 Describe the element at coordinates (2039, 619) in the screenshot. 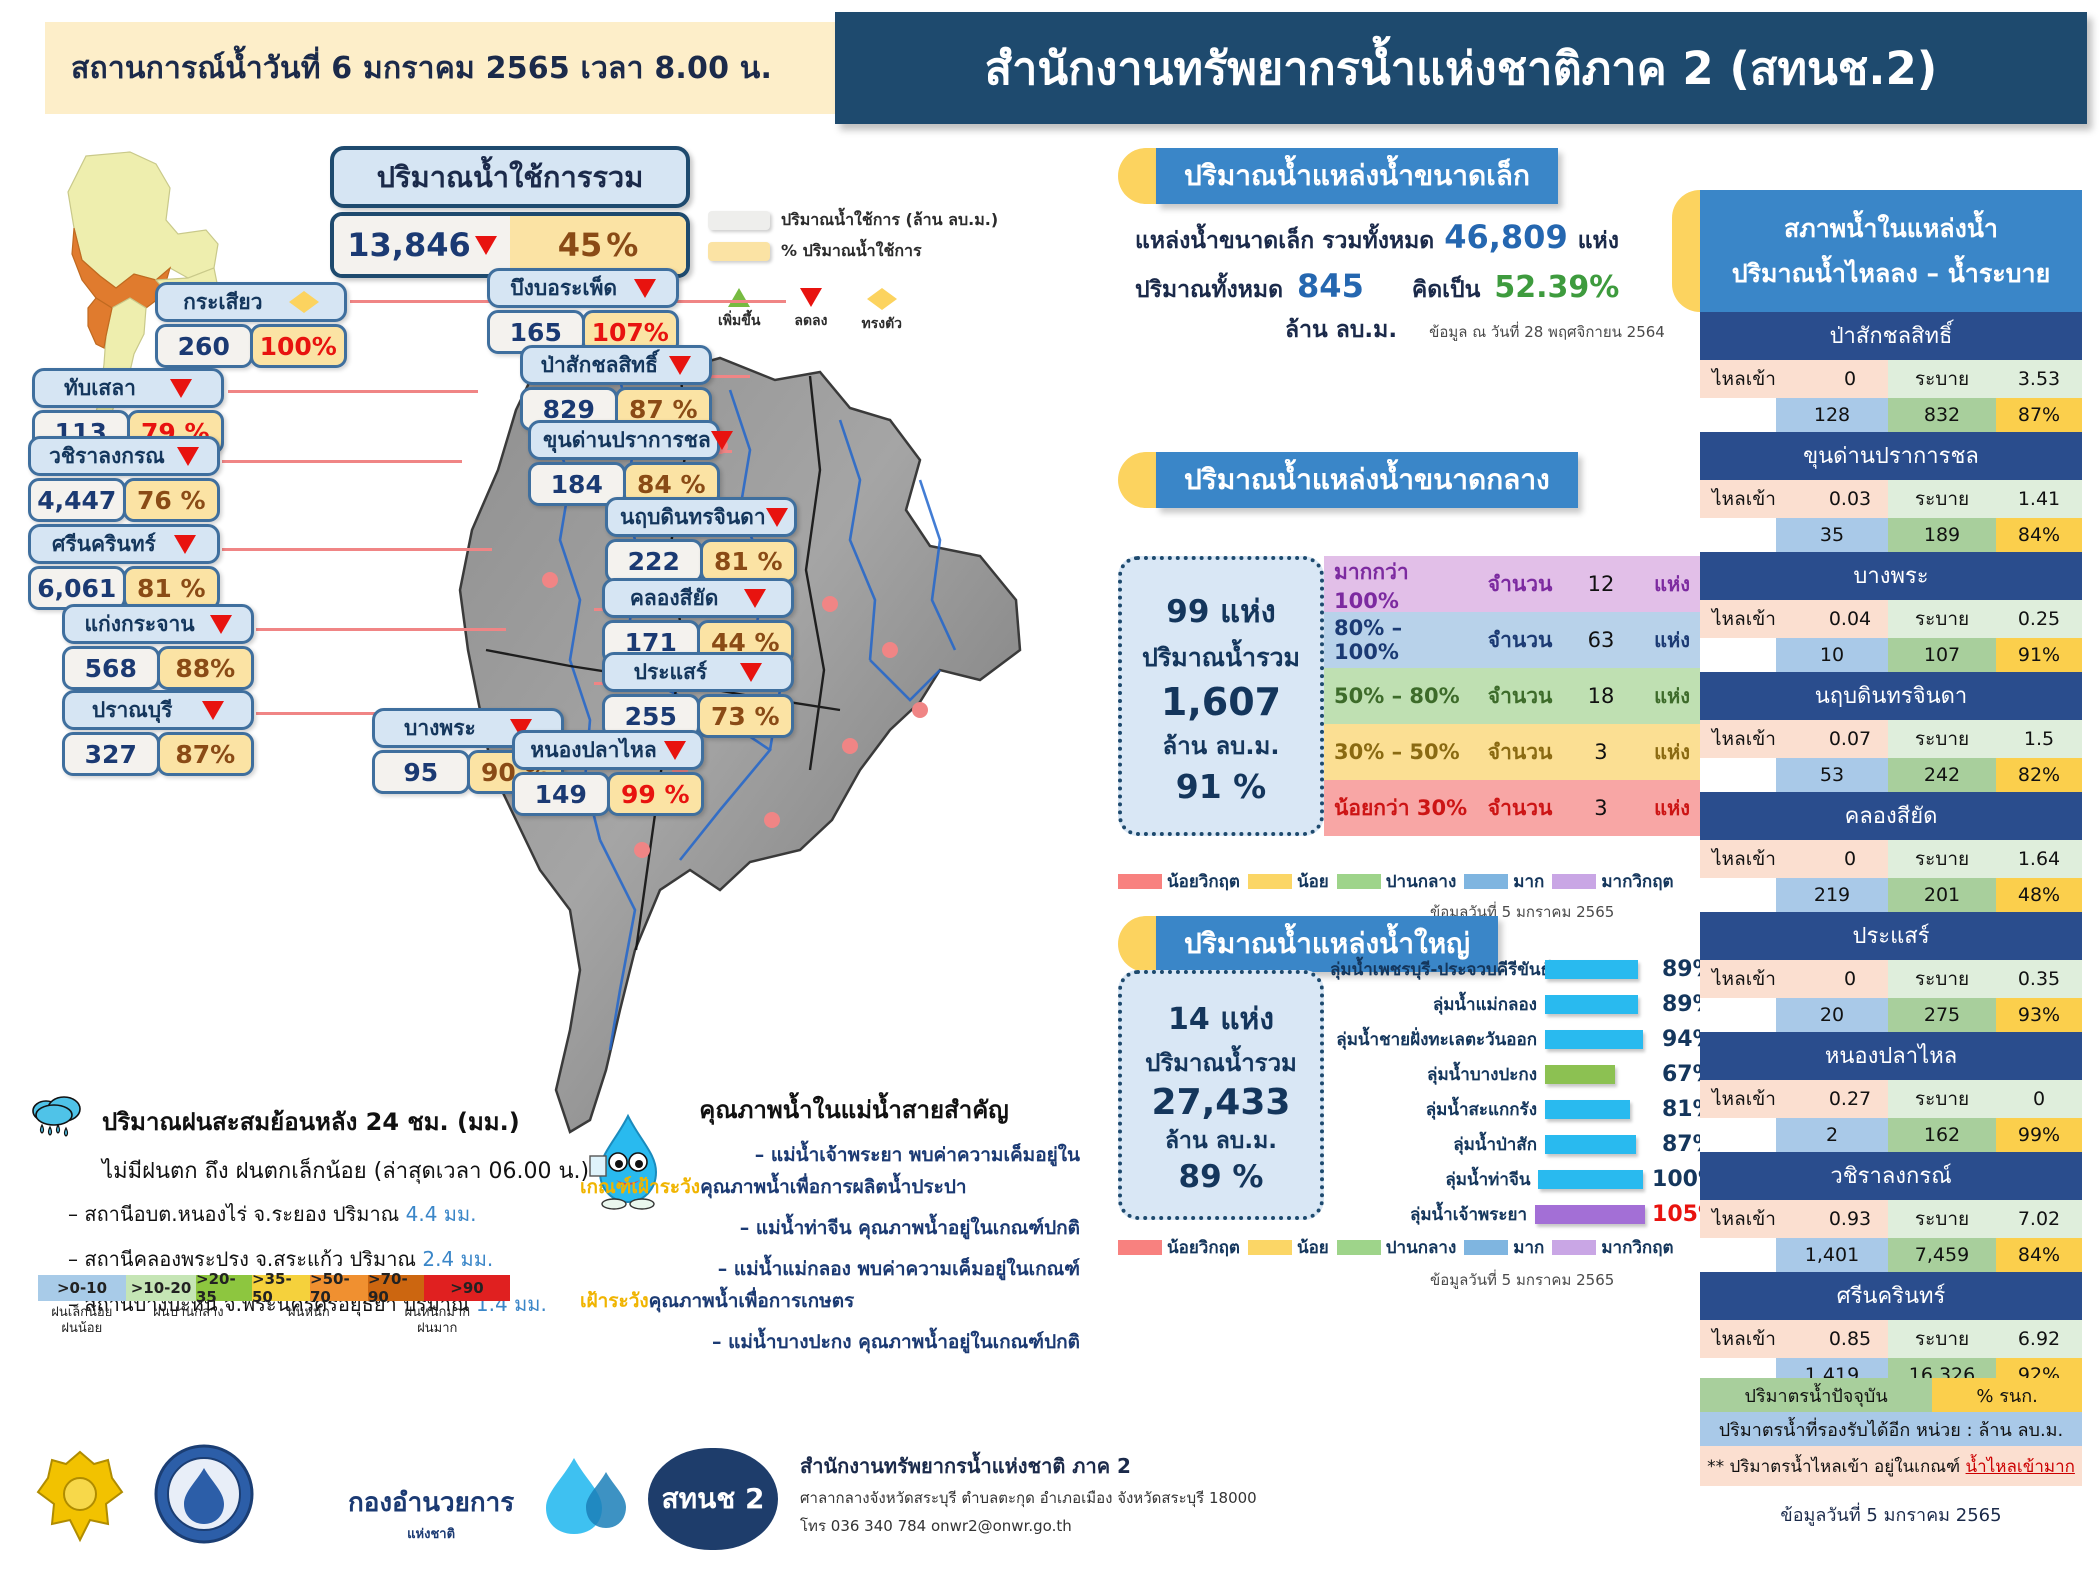

I see `outflow-value: 0.25` at that location.